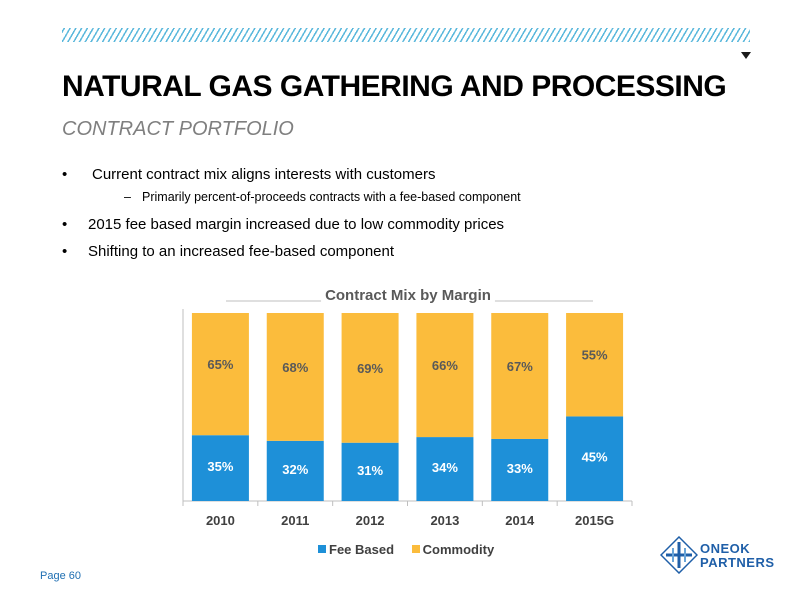  What do you see at coordinates (725, 548) in the screenshot?
I see `logo-line-1: ONEOK` at bounding box center [725, 548].